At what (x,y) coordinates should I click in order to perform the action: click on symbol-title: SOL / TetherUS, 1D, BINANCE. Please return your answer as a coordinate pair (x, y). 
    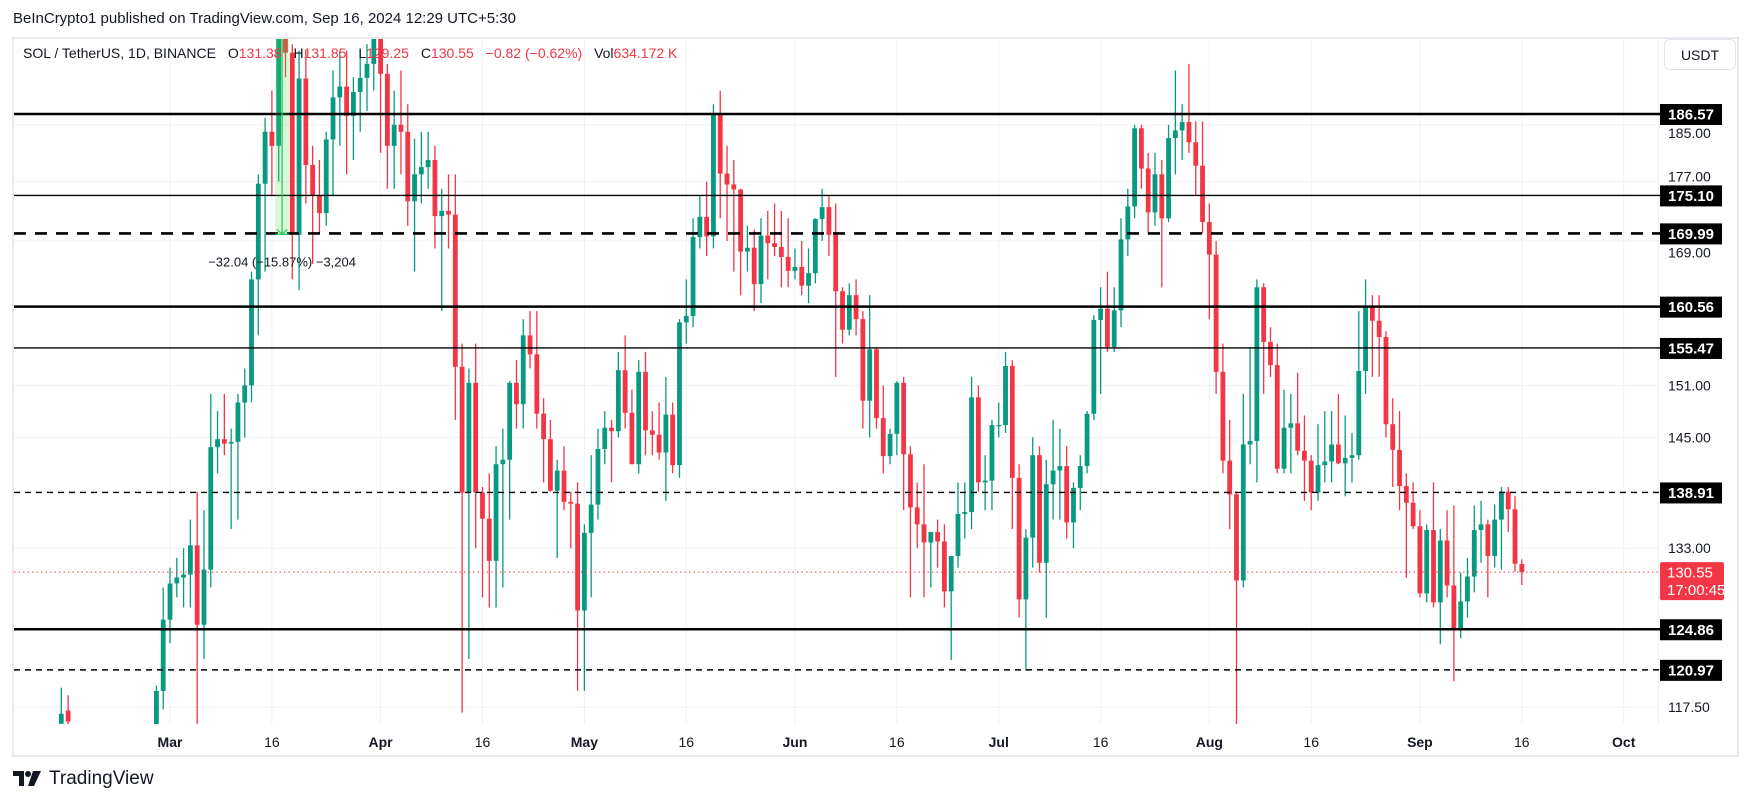
    Looking at the image, I should click on (119, 53).